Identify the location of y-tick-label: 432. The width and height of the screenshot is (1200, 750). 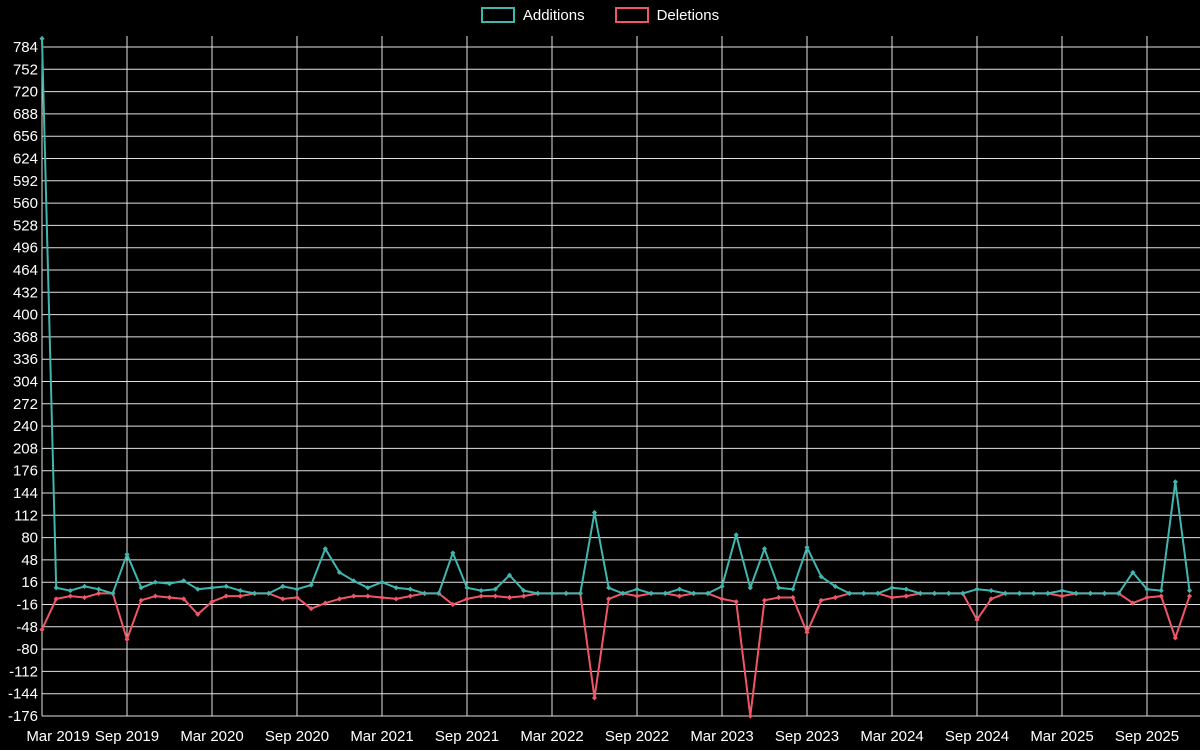
(25, 292).